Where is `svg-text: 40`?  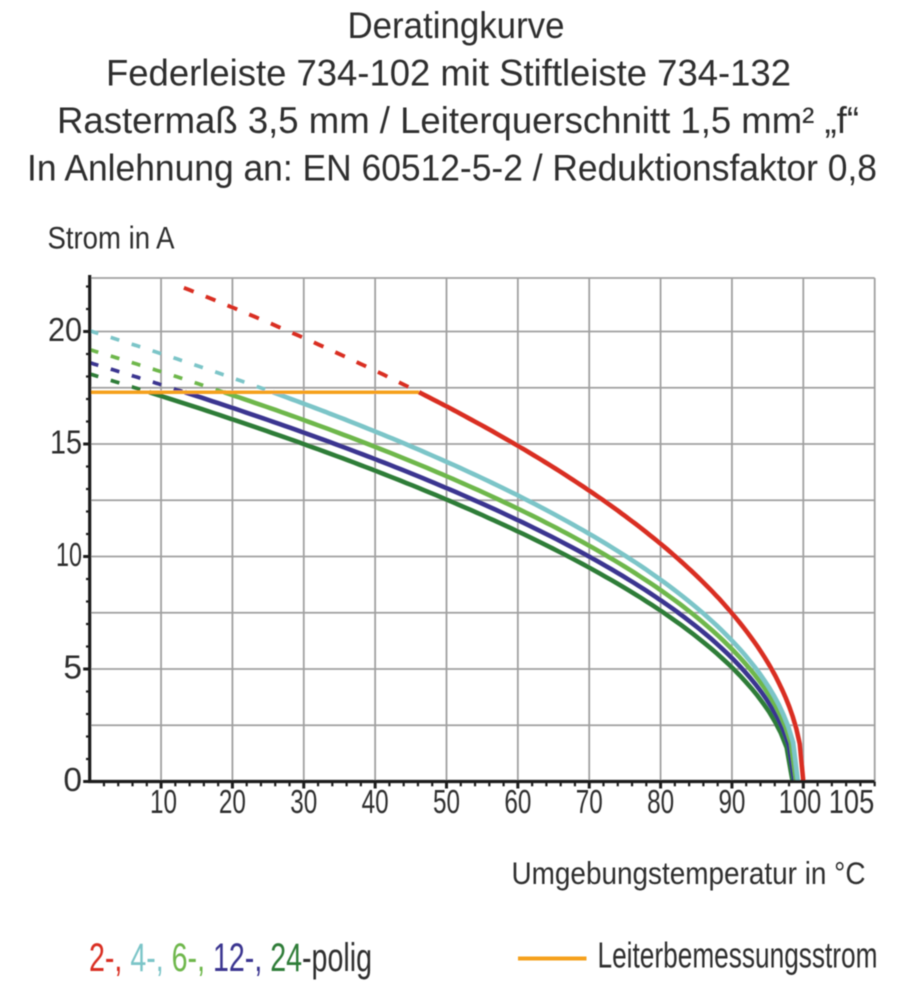
svg-text: 40 is located at coordinates (375, 802).